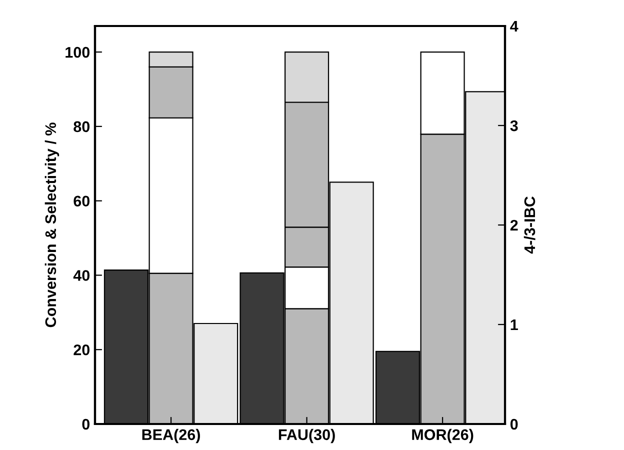 This screenshot has height=450, width=624. What do you see at coordinates (443, 436) in the screenshot?
I see `x-tick-label: MOR(26)` at bounding box center [443, 436].